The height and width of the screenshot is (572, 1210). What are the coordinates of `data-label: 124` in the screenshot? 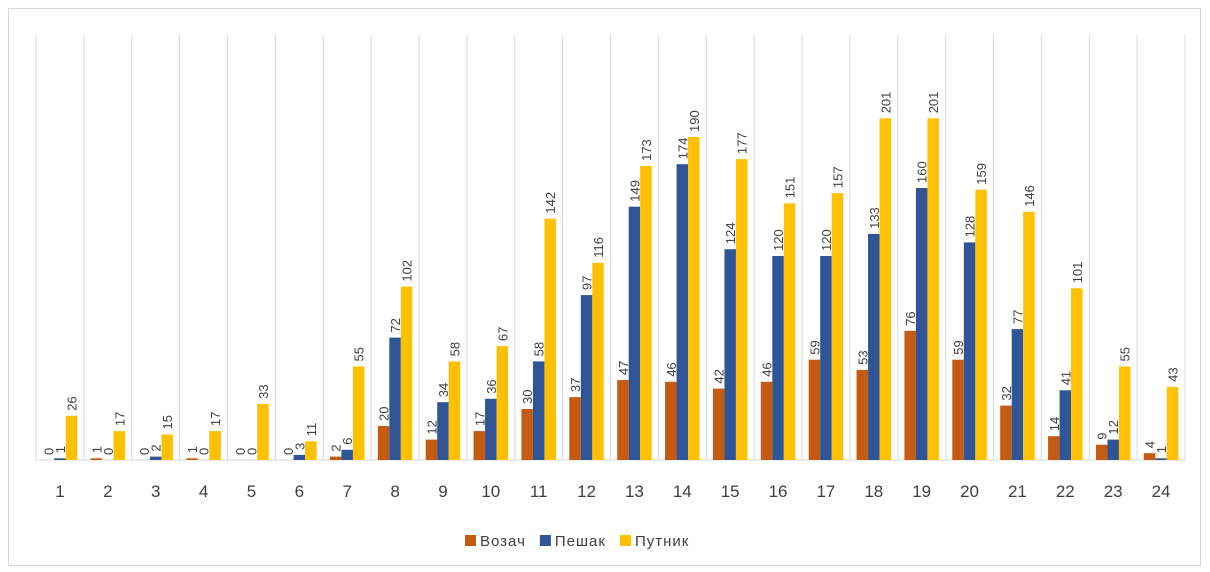 It's located at (730, 233).